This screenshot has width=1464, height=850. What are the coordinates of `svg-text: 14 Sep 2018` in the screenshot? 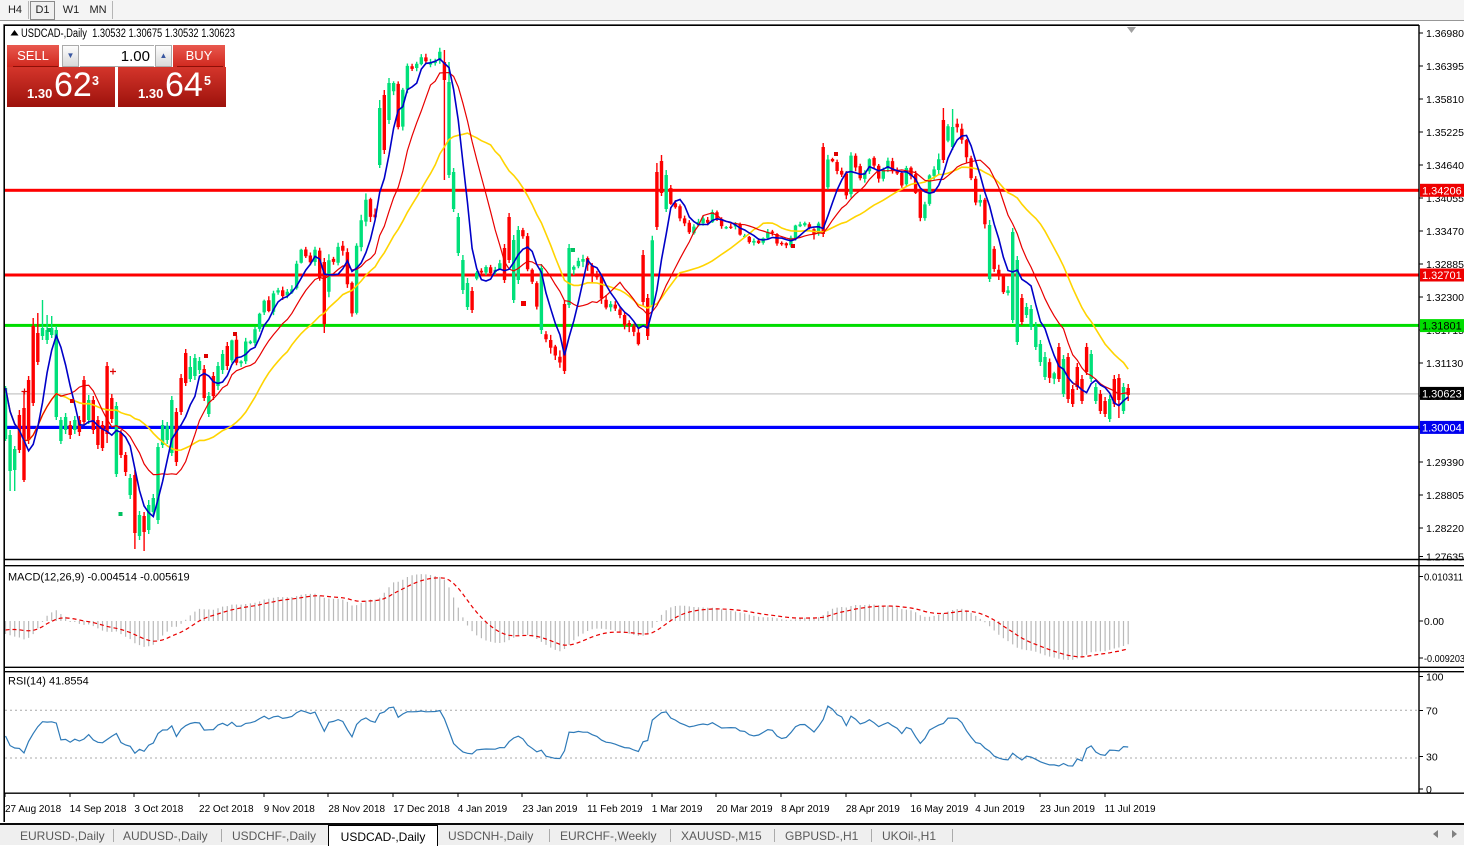 It's located at (98, 809).